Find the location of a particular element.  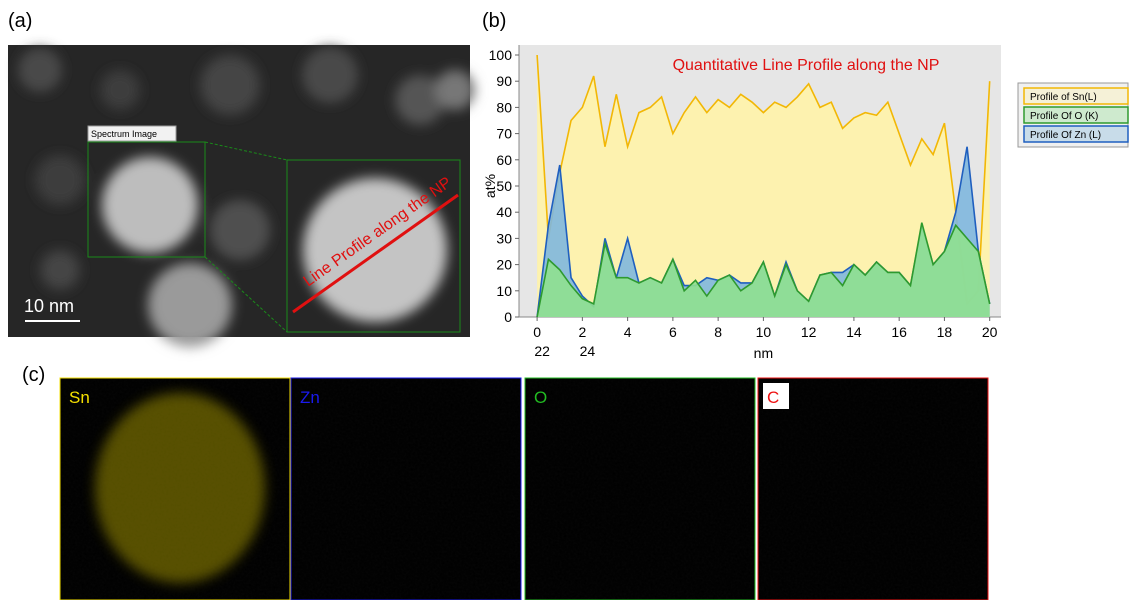

y-tick-label: 100 is located at coordinates (501, 55).